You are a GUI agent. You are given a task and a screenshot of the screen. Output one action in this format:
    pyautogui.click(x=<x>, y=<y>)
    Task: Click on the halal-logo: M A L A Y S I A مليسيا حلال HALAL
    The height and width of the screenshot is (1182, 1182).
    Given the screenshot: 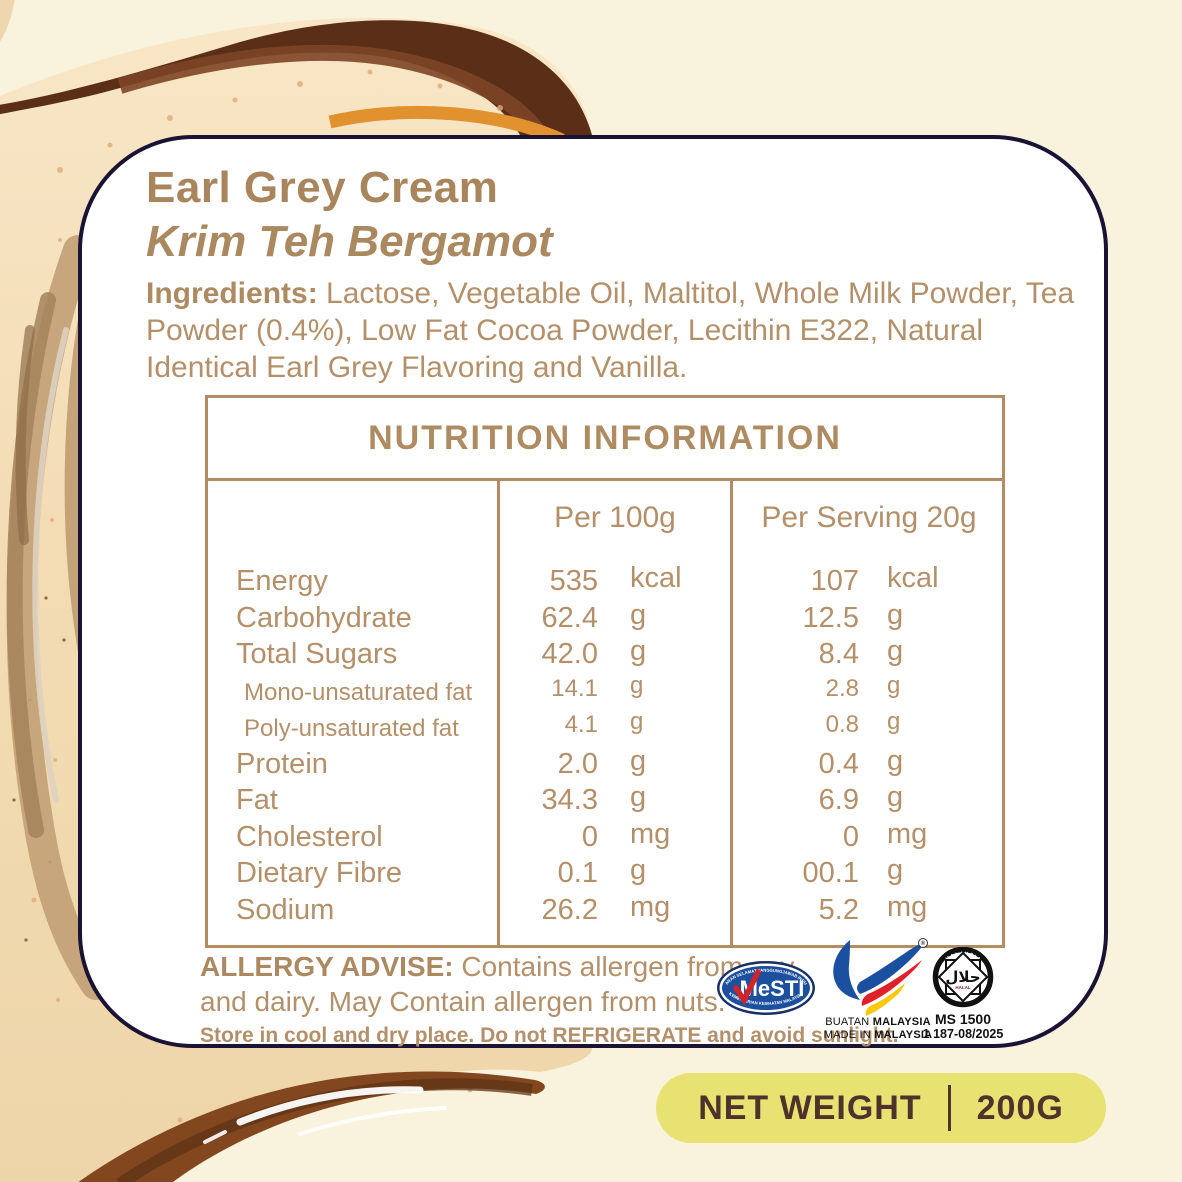 What is the action you would take?
    pyautogui.click(x=963, y=977)
    